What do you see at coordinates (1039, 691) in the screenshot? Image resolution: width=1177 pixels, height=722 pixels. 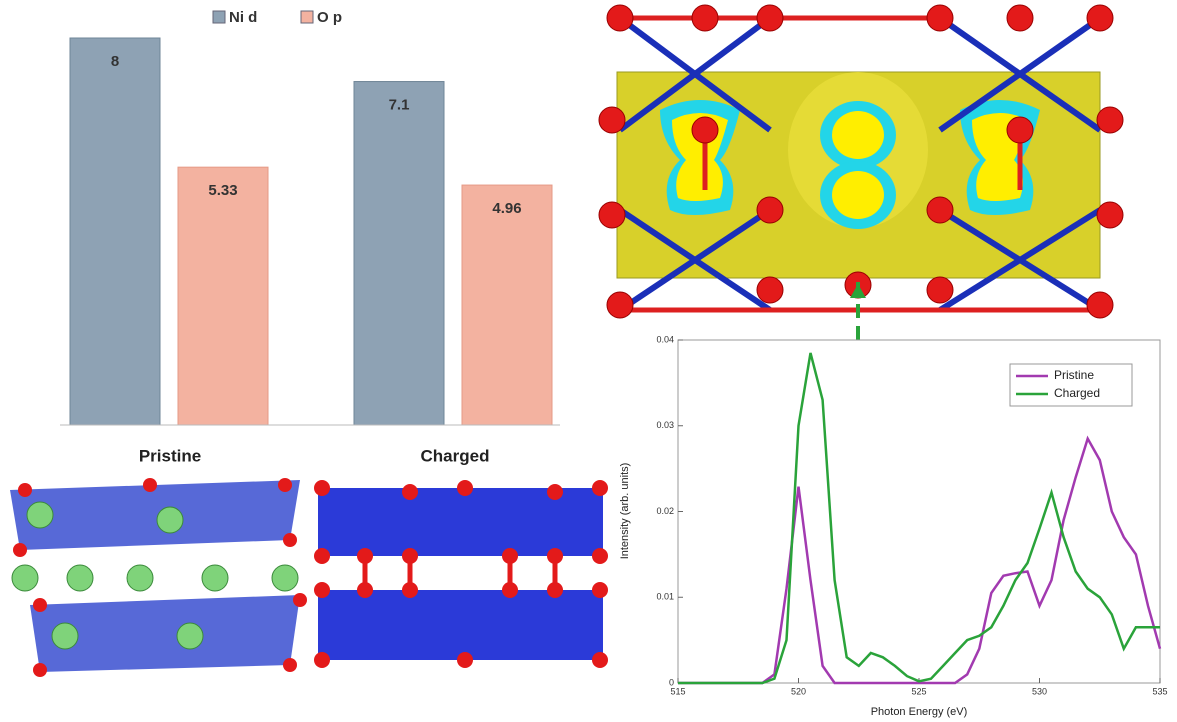 I see `x-tick-label: 530` at bounding box center [1039, 691].